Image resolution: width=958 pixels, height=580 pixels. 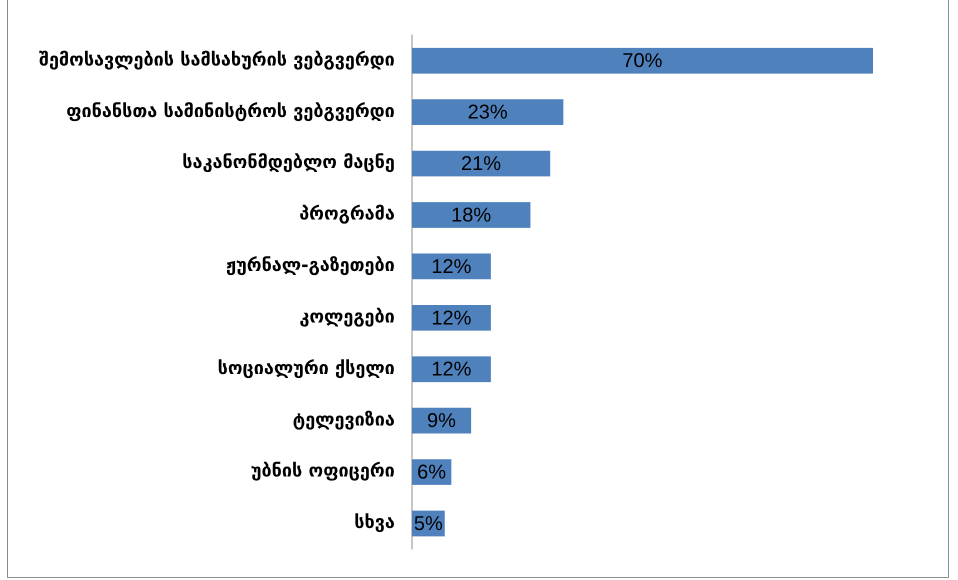 I want to click on y-tick-label: ტელევიზია, so click(x=343, y=419).